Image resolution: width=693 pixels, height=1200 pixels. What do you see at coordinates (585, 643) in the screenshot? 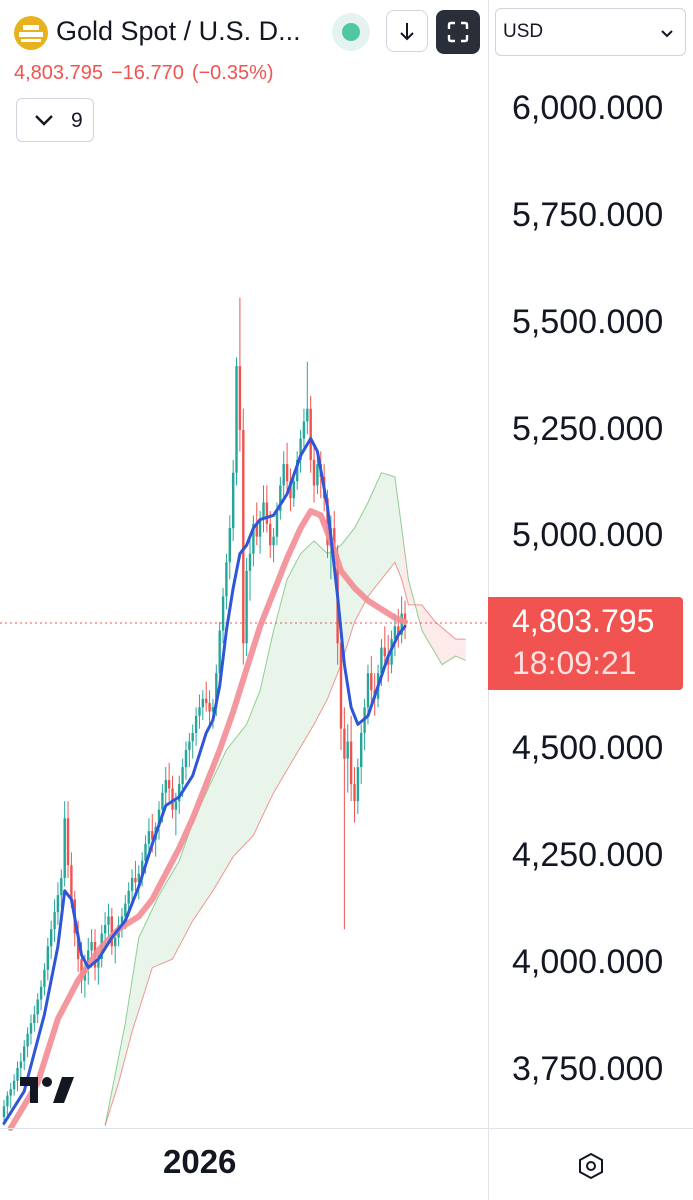
I see `last-price-tag: 4,803.795 18:09:21` at bounding box center [585, 643].